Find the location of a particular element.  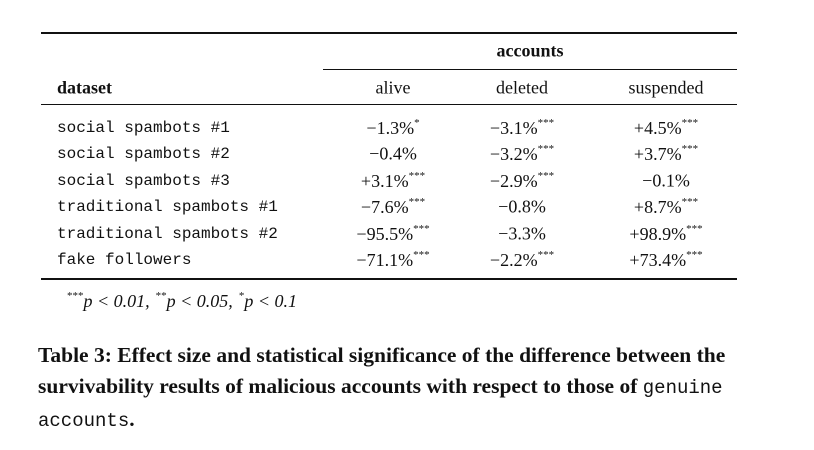

cell-value: −2.2% is located at coordinates (513, 260).